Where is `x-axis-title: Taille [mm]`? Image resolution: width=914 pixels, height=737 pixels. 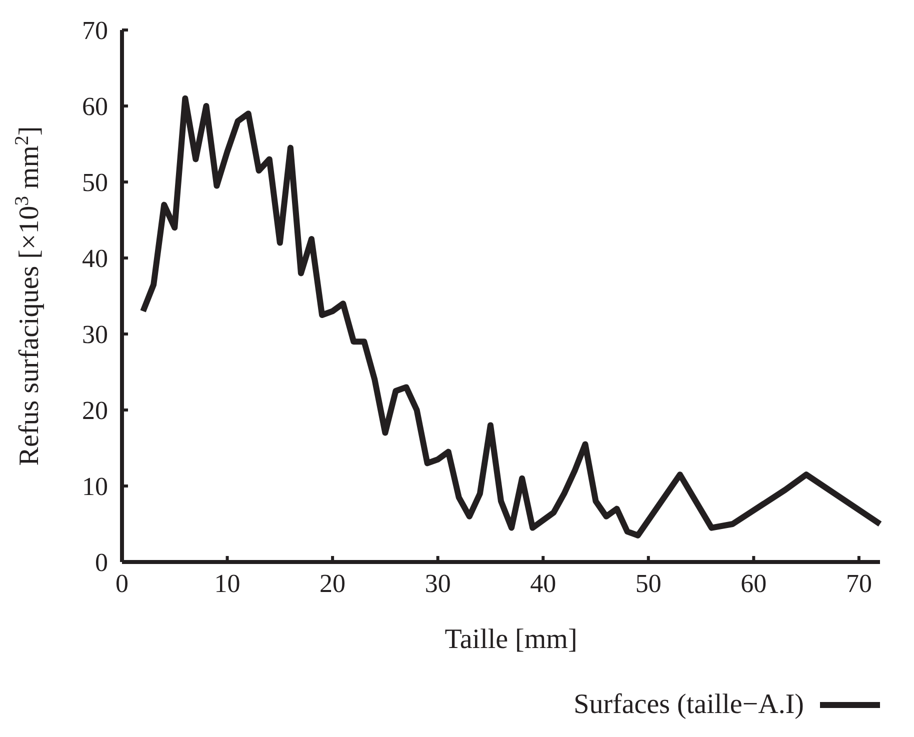
x-axis-title: Taille [mm] is located at coordinates (511, 639).